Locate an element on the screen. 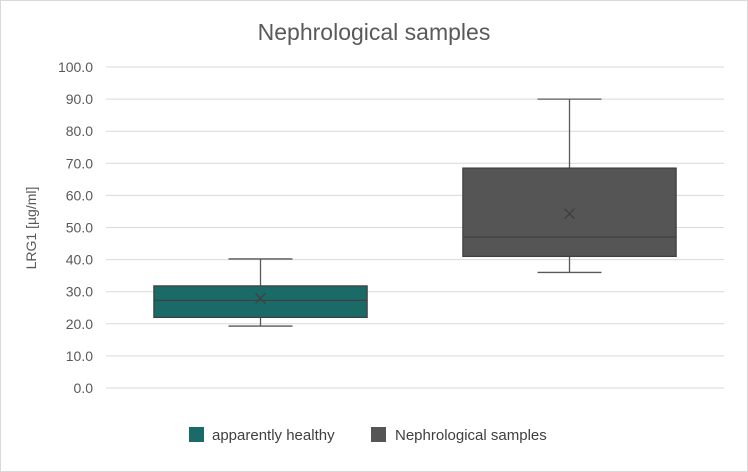 The image size is (748, 472). y-tick-label: 70.0 is located at coordinates (79, 163).